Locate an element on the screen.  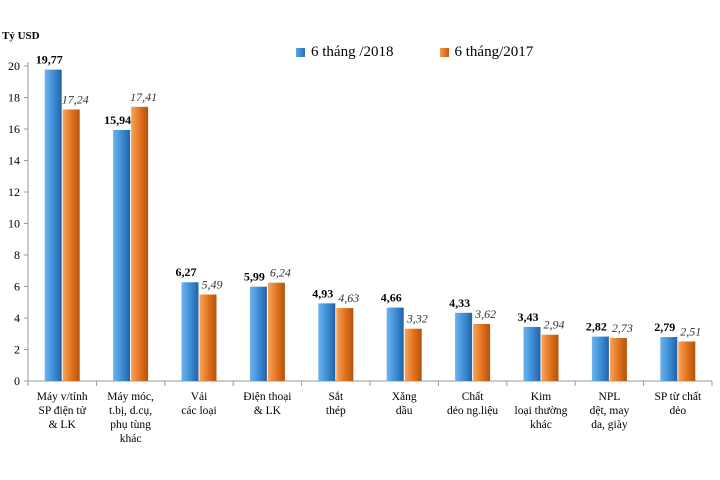
y-tick-label: 14 is located at coordinates (14, 161).